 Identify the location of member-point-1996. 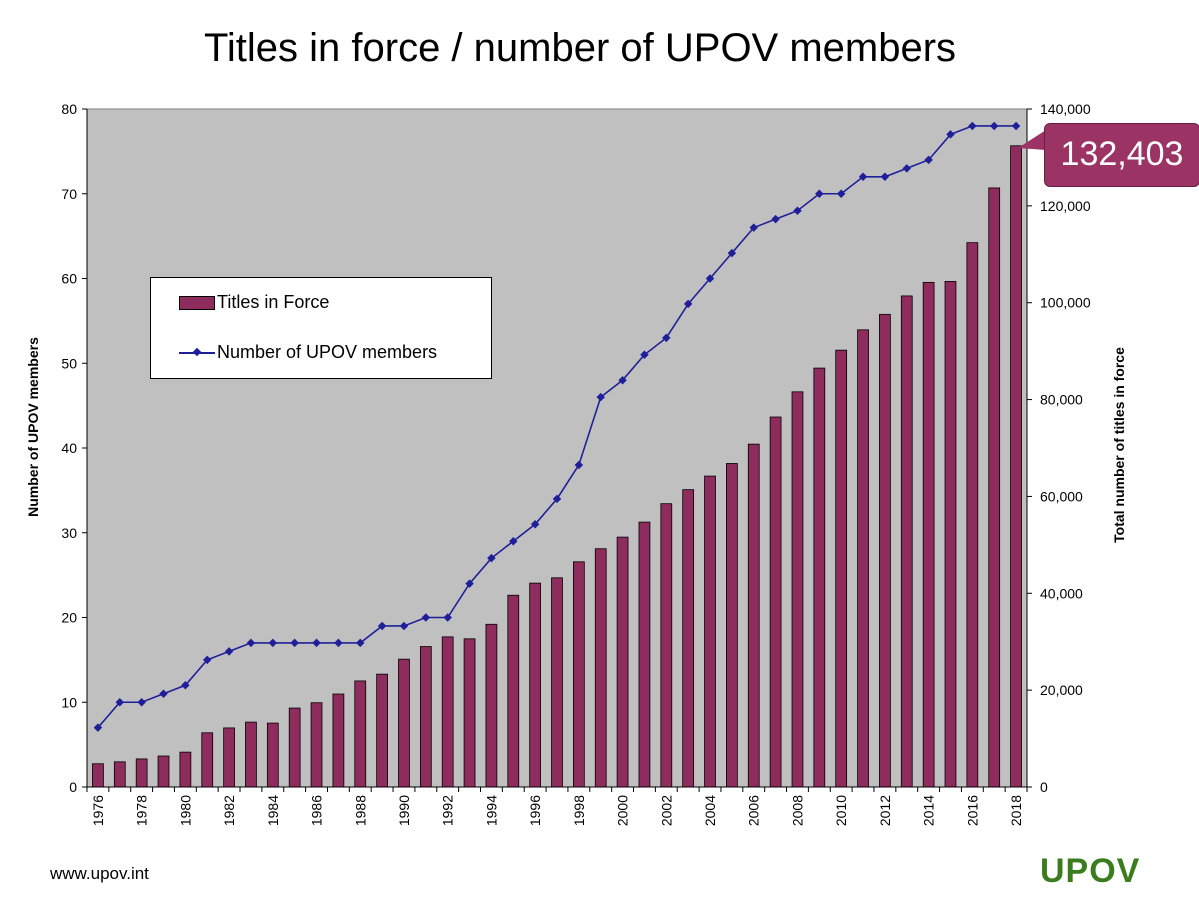
(535, 524).